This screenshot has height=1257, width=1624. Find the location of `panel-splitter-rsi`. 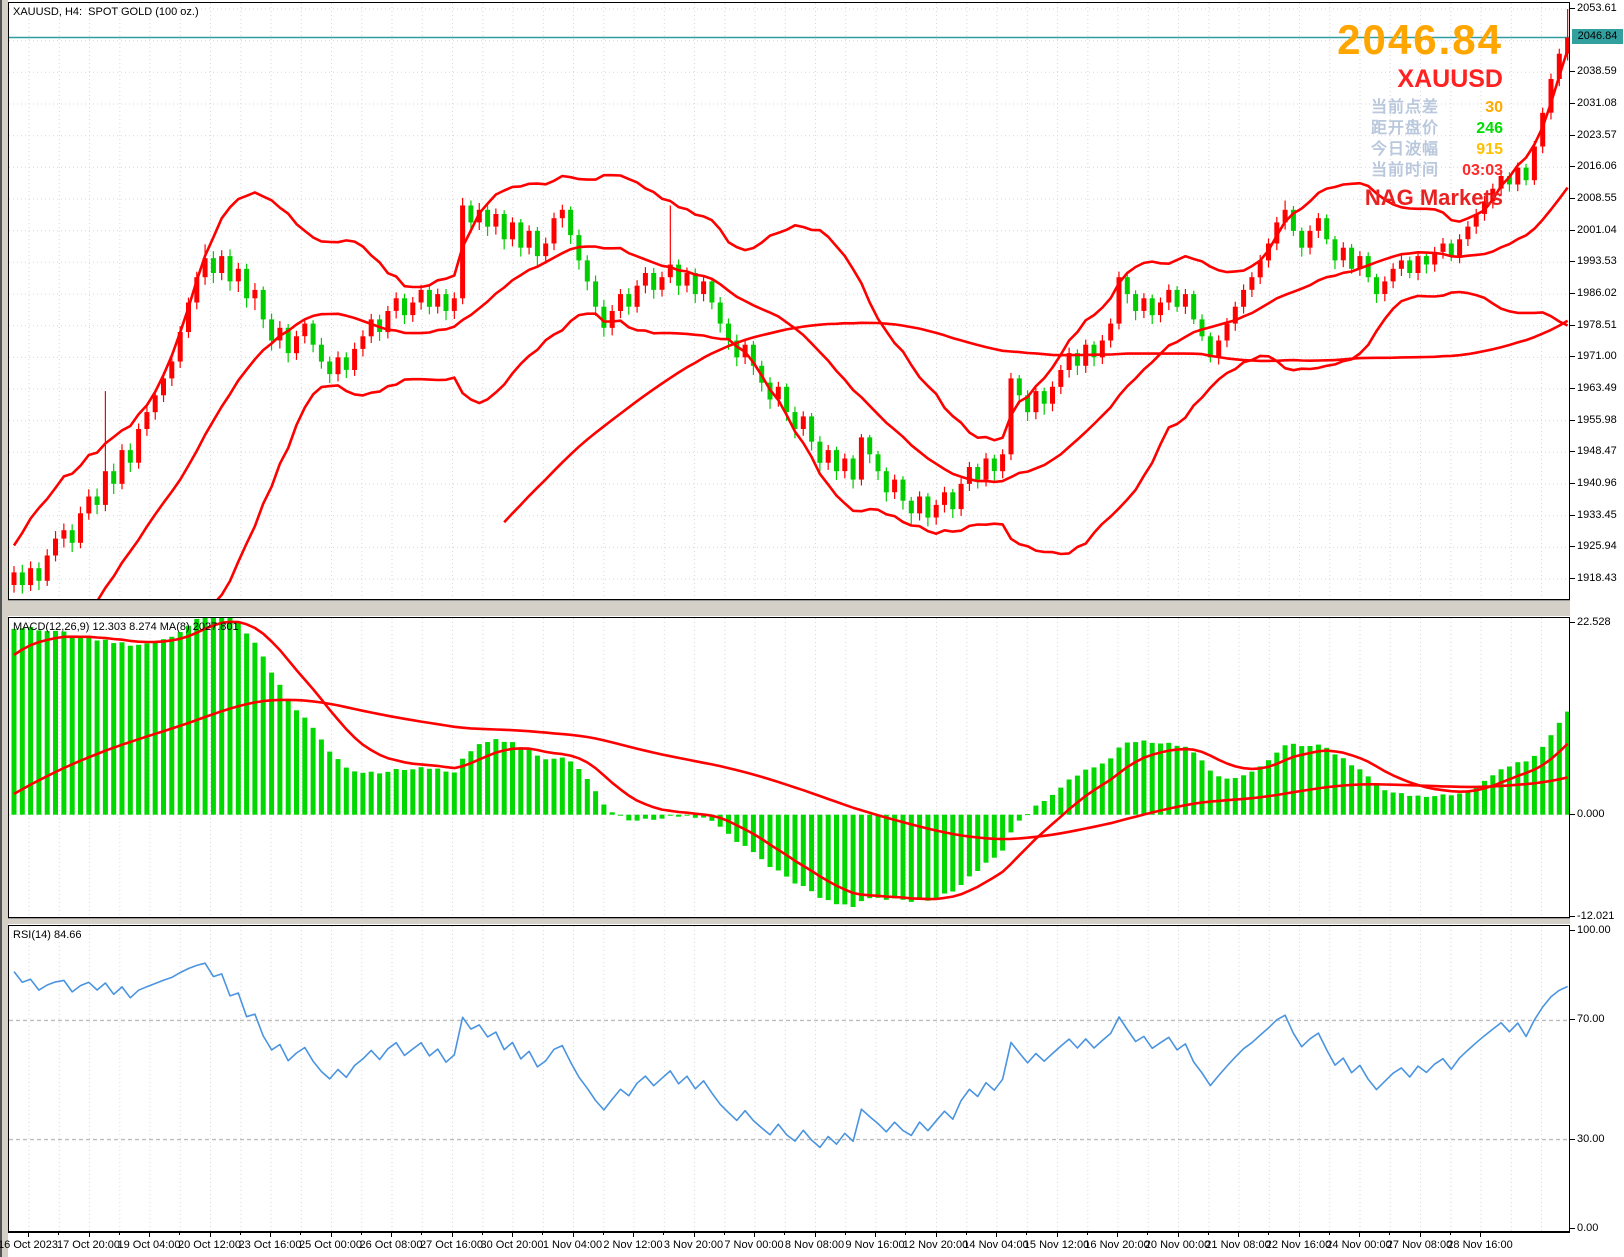

panel-splitter-rsi is located at coordinates (789, 921).